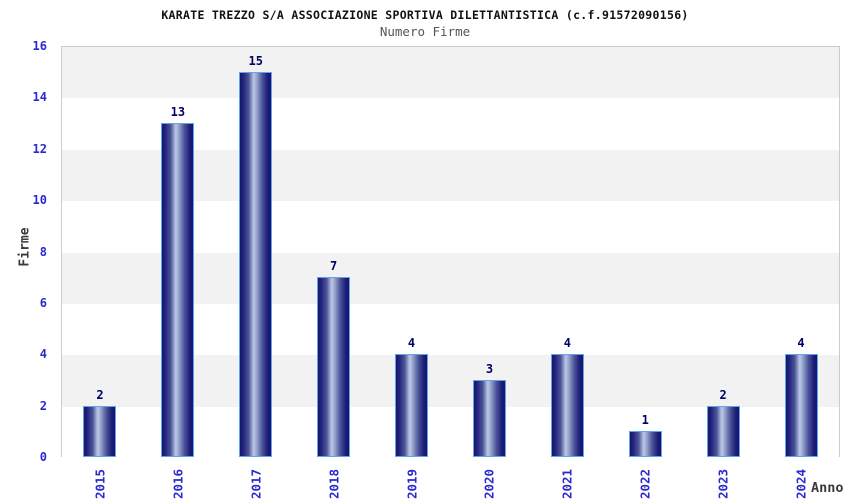 This screenshot has width=850, height=500. Describe the element at coordinates (43, 405) in the screenshot. I see `y-tick-label: 2` at that location.